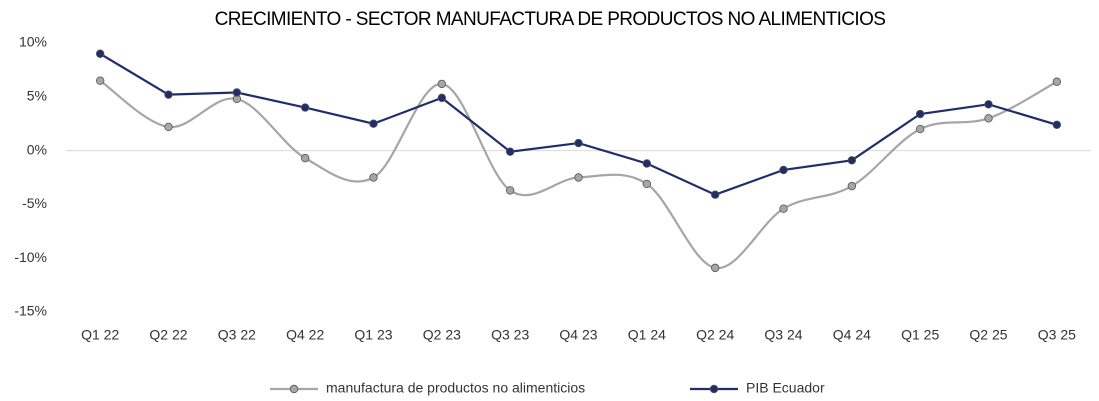 This screenshot has height=401, width=1099. Describe the element at coordinates (37, 149) in the screenshot. I see `y-tick-label: 0%` at that location.